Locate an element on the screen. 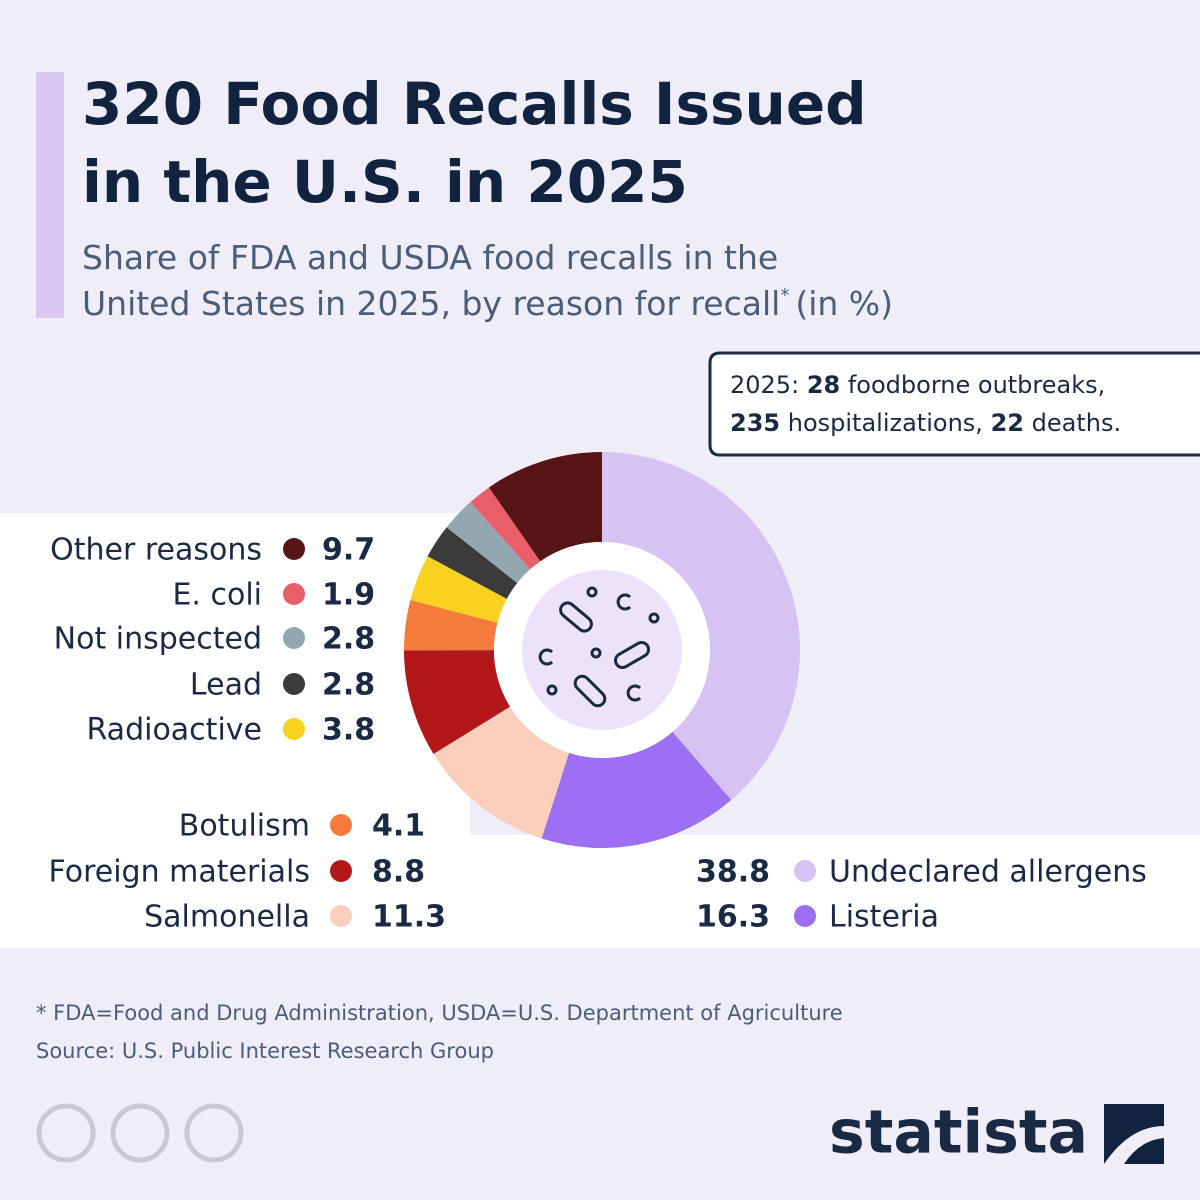 This screenshot has width=1200, height=1200. annotation-box is located at coordinates (954, 404).